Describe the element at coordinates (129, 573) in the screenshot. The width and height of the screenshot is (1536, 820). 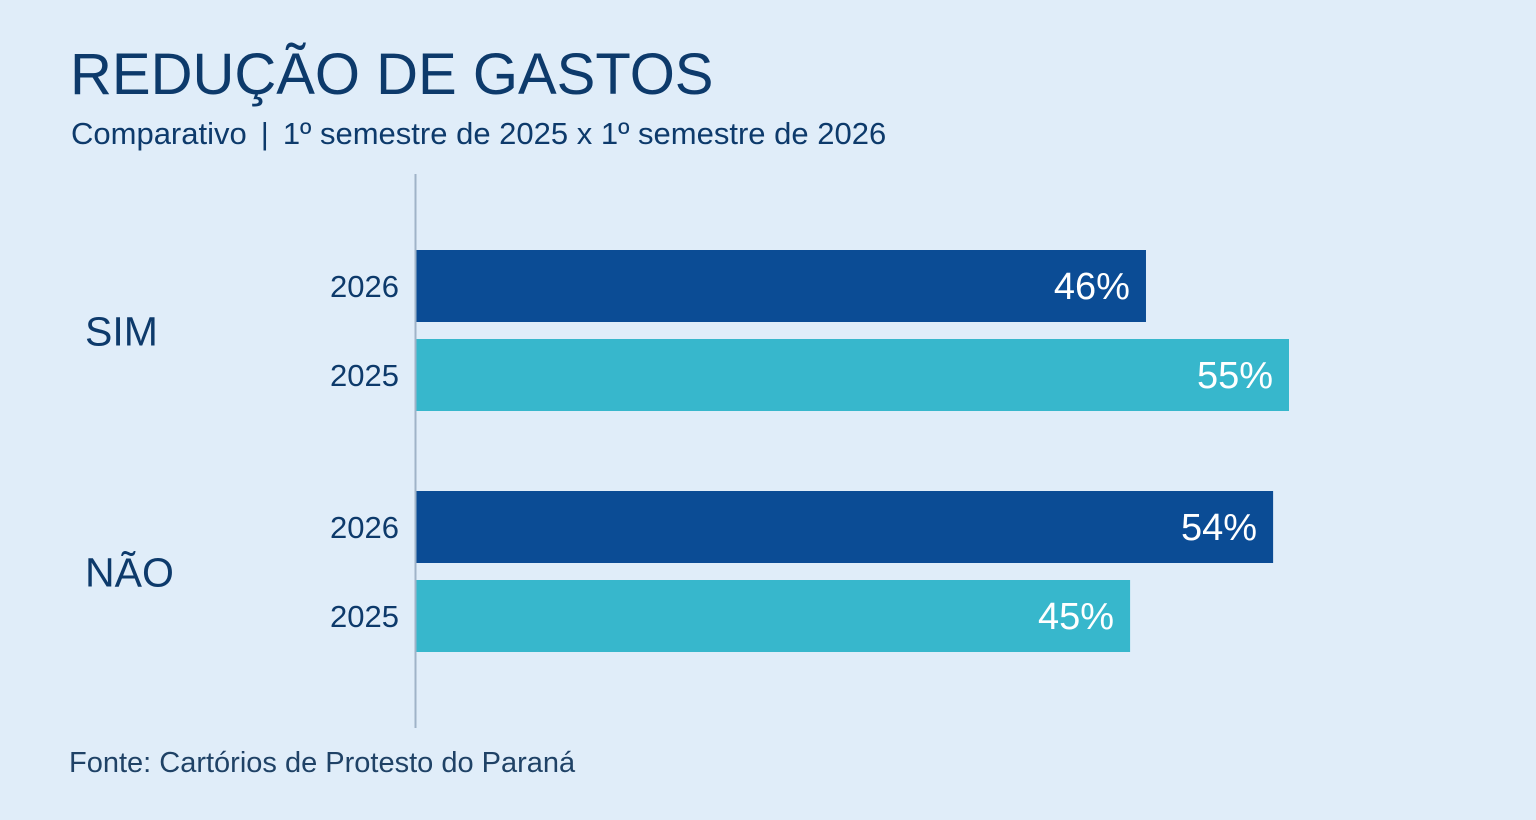
I see `category-label: NÃO` at that location.